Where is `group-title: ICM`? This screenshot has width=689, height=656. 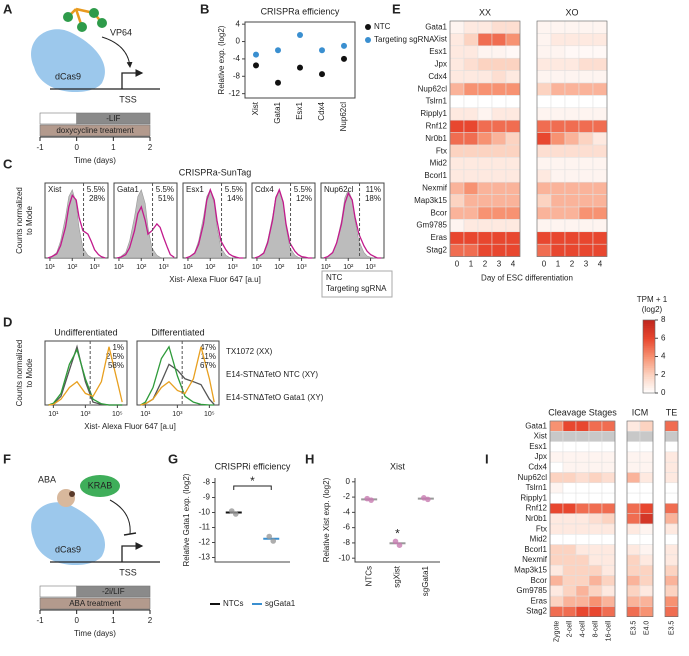
group-title: ICM is located at coordinates (640, 412).